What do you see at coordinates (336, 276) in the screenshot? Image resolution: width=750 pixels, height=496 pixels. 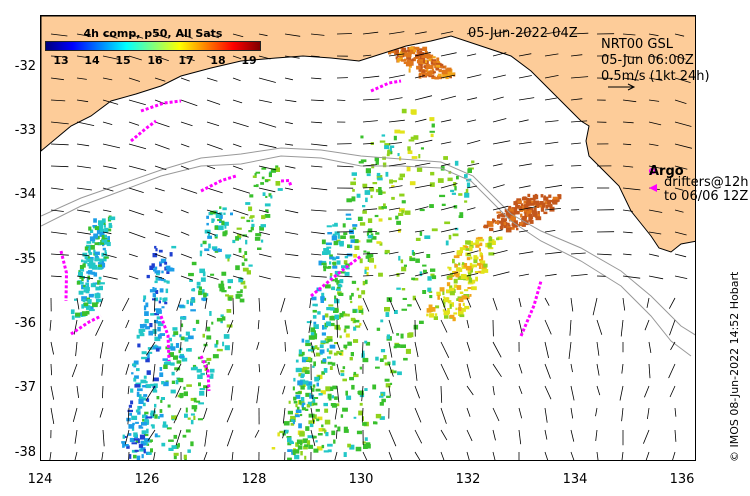 I see `drifter-track` at bounding box center [336, 276].